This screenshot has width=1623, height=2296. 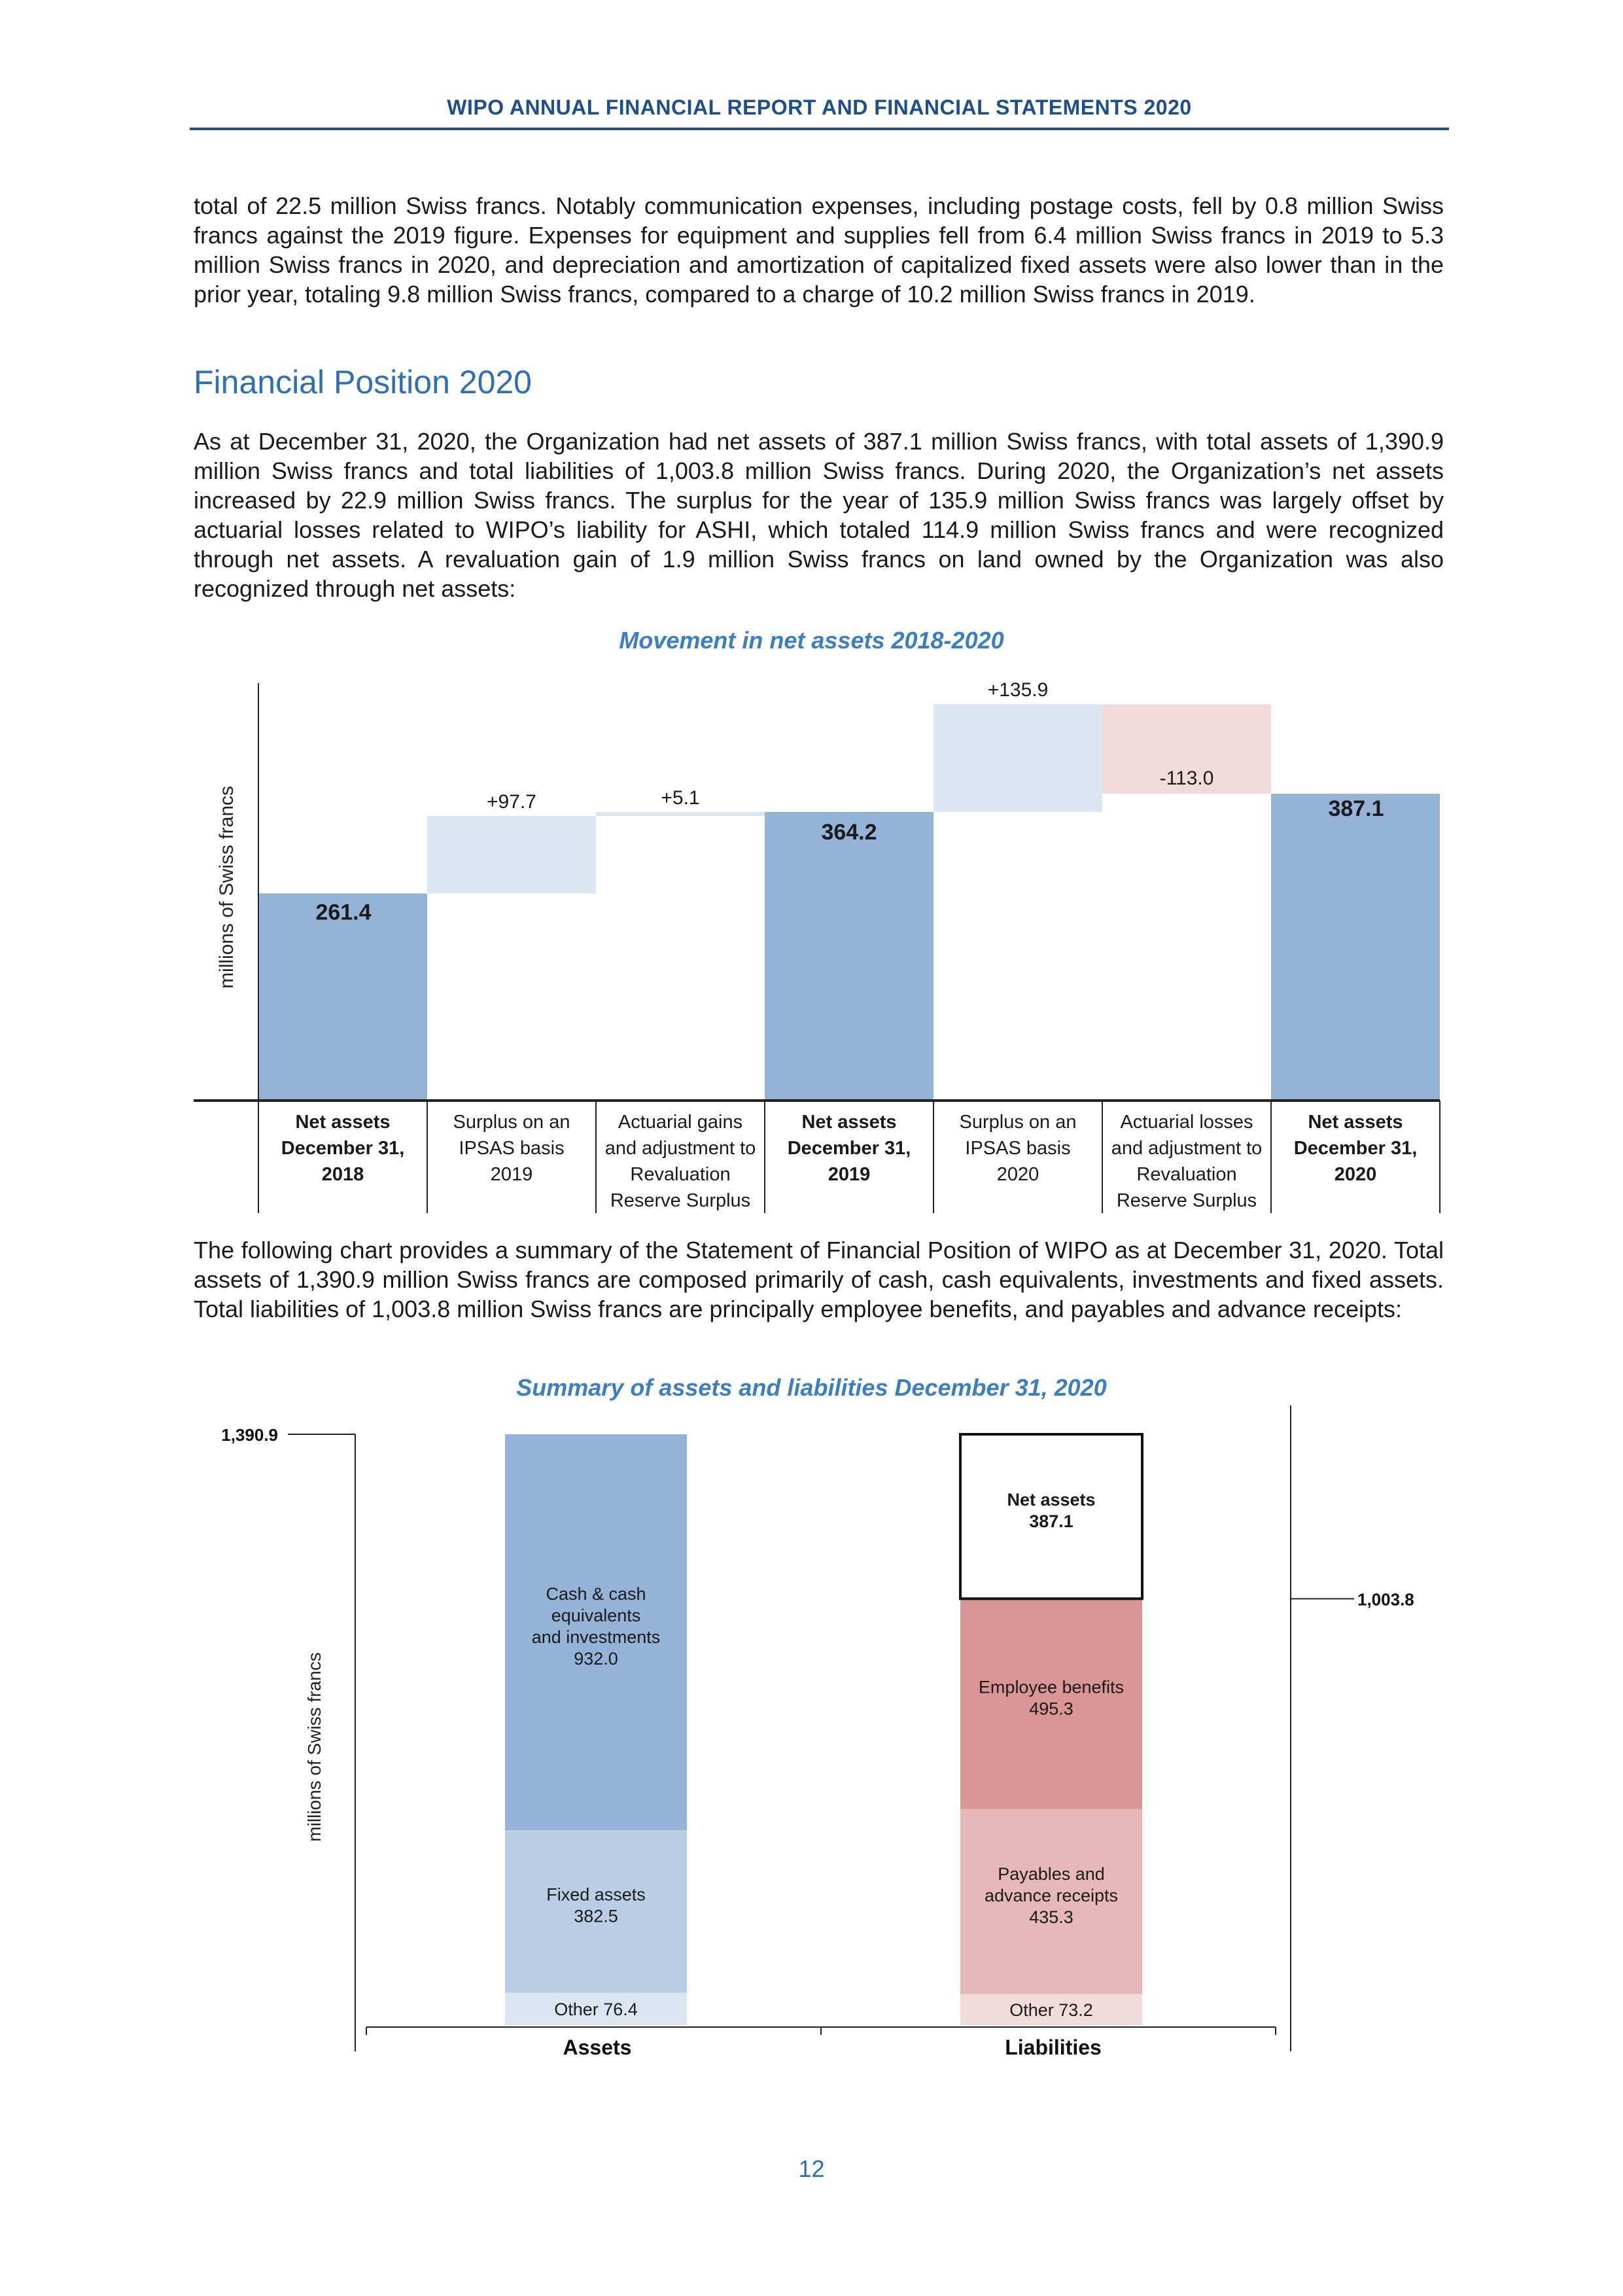 I want to click on stacked-segment-label: Fixed assets, so click(x=596, y=1895).